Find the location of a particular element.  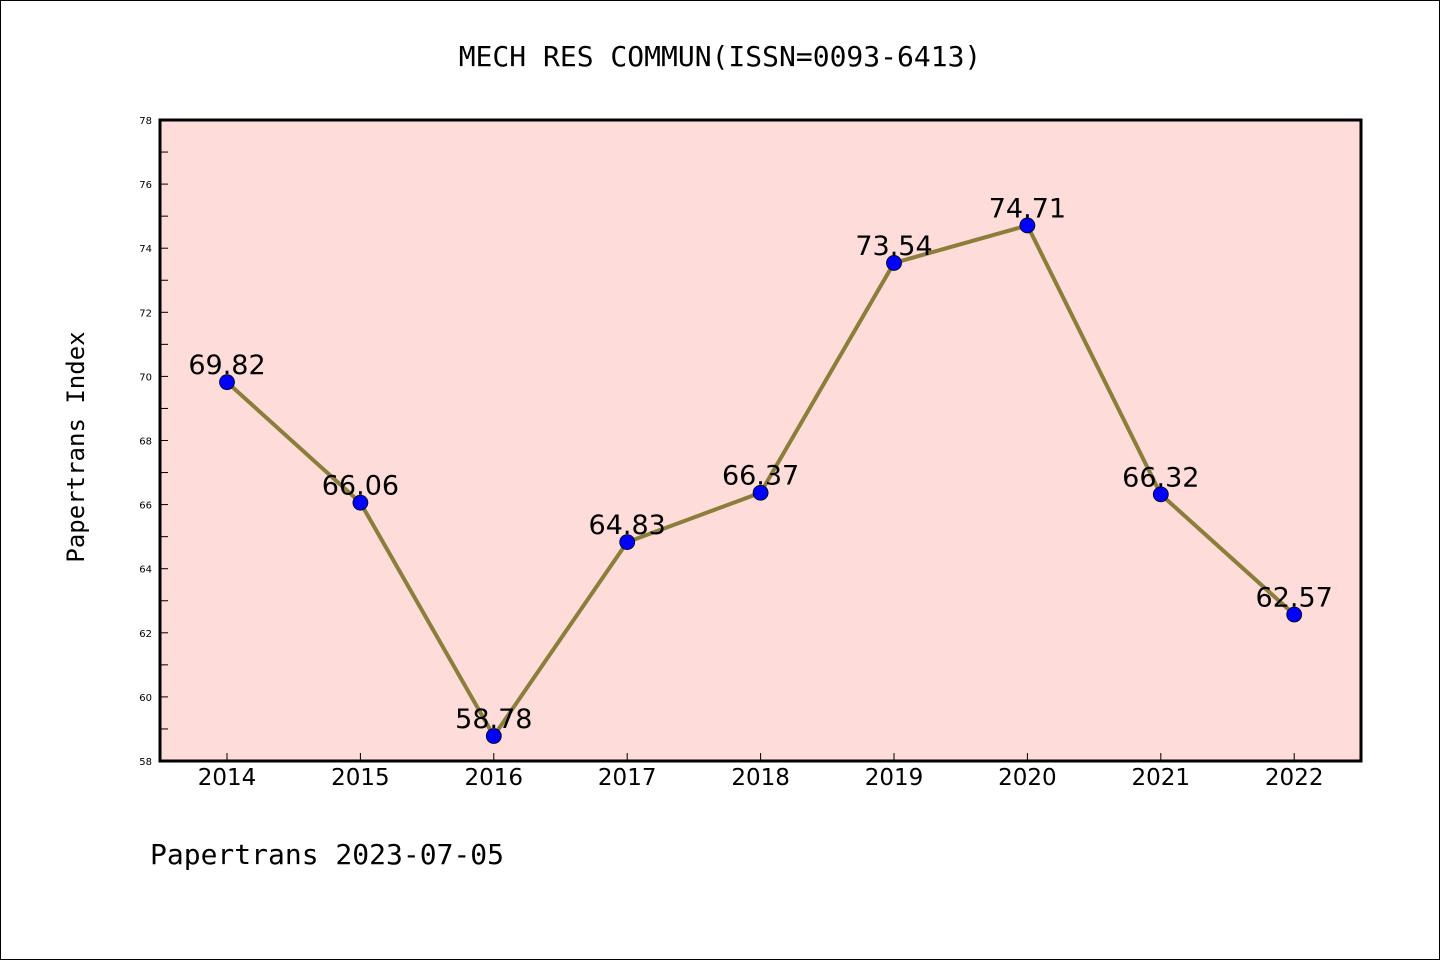

data-label: 66.06 is located at coordinates (360, 486).